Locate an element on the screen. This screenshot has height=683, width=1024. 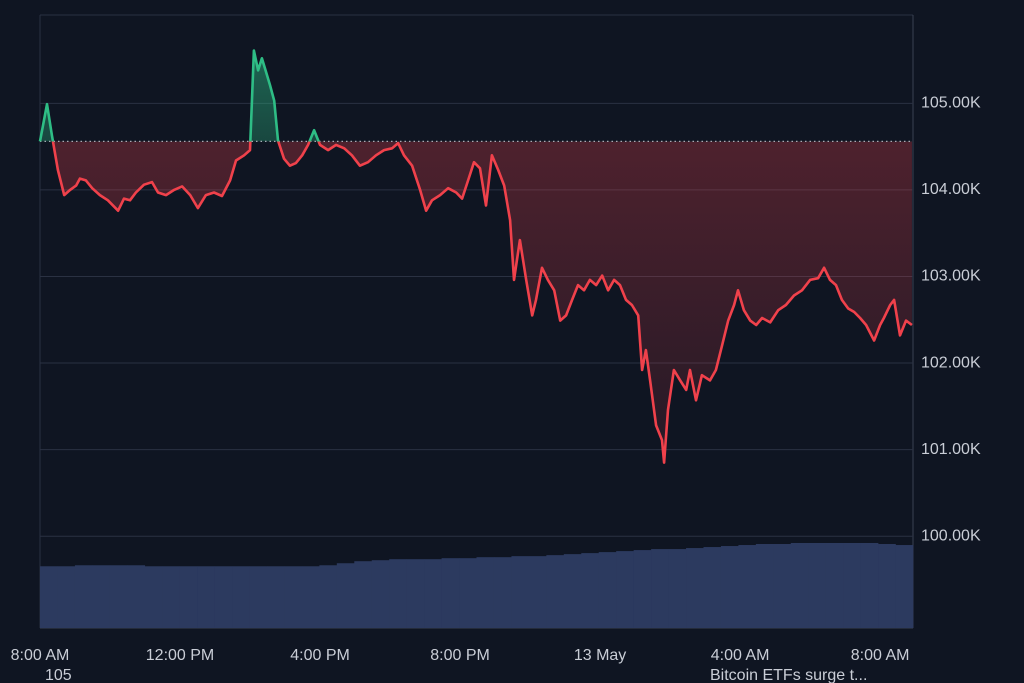
y-tick-label: 102.00K is located at coordinates (951, 362).